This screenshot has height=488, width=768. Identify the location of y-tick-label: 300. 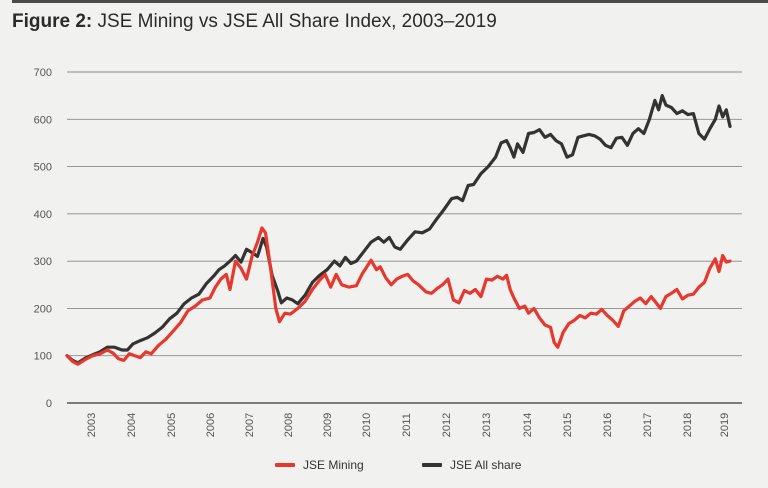
(43, 262).